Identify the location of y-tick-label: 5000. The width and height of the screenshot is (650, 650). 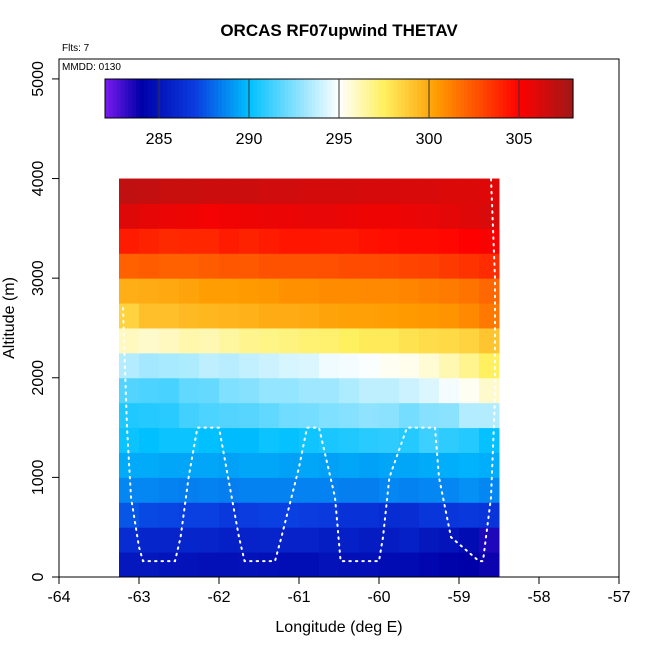
(38, 79).